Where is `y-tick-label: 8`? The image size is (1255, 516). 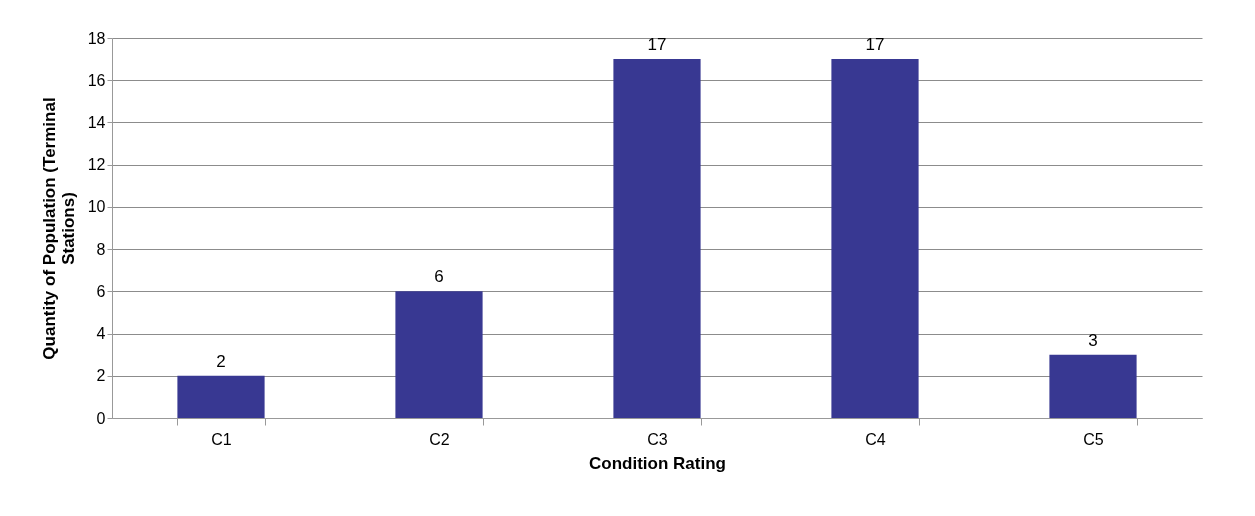 y-tick-label: 8 is located at coordinates (101, 249).